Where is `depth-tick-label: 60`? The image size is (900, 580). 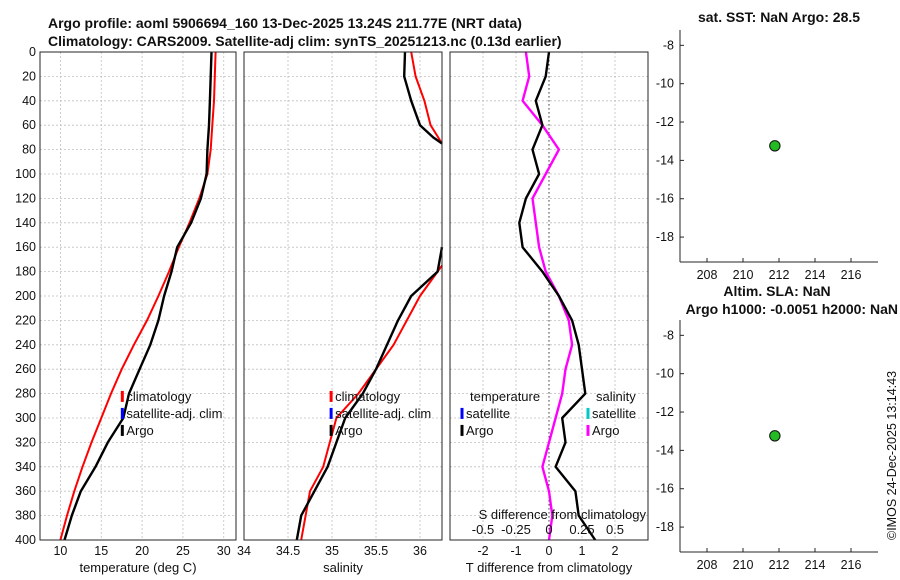
depth-tick-label: 60 is located at coordinates (29, 125).